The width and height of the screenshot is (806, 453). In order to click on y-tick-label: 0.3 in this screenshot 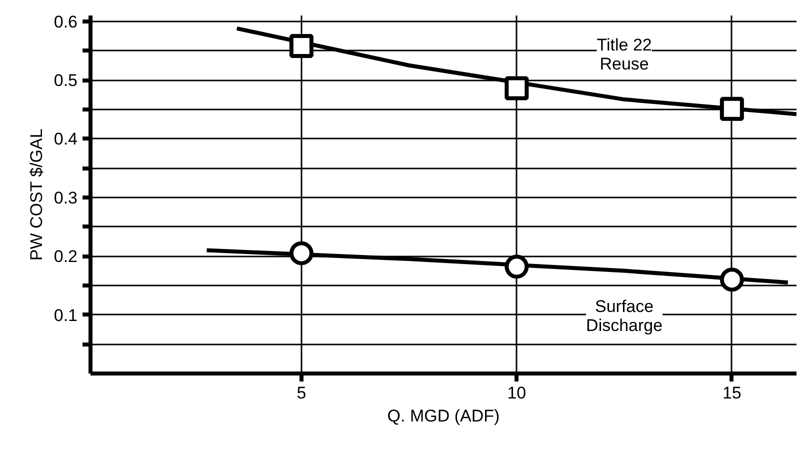, I will do `click(66, 198)`.